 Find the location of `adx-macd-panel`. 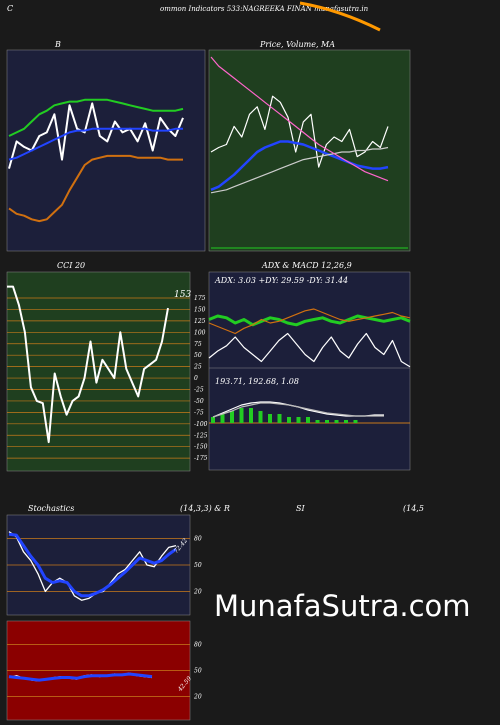

adx-macd-panel is located at coordinates (309, 371).